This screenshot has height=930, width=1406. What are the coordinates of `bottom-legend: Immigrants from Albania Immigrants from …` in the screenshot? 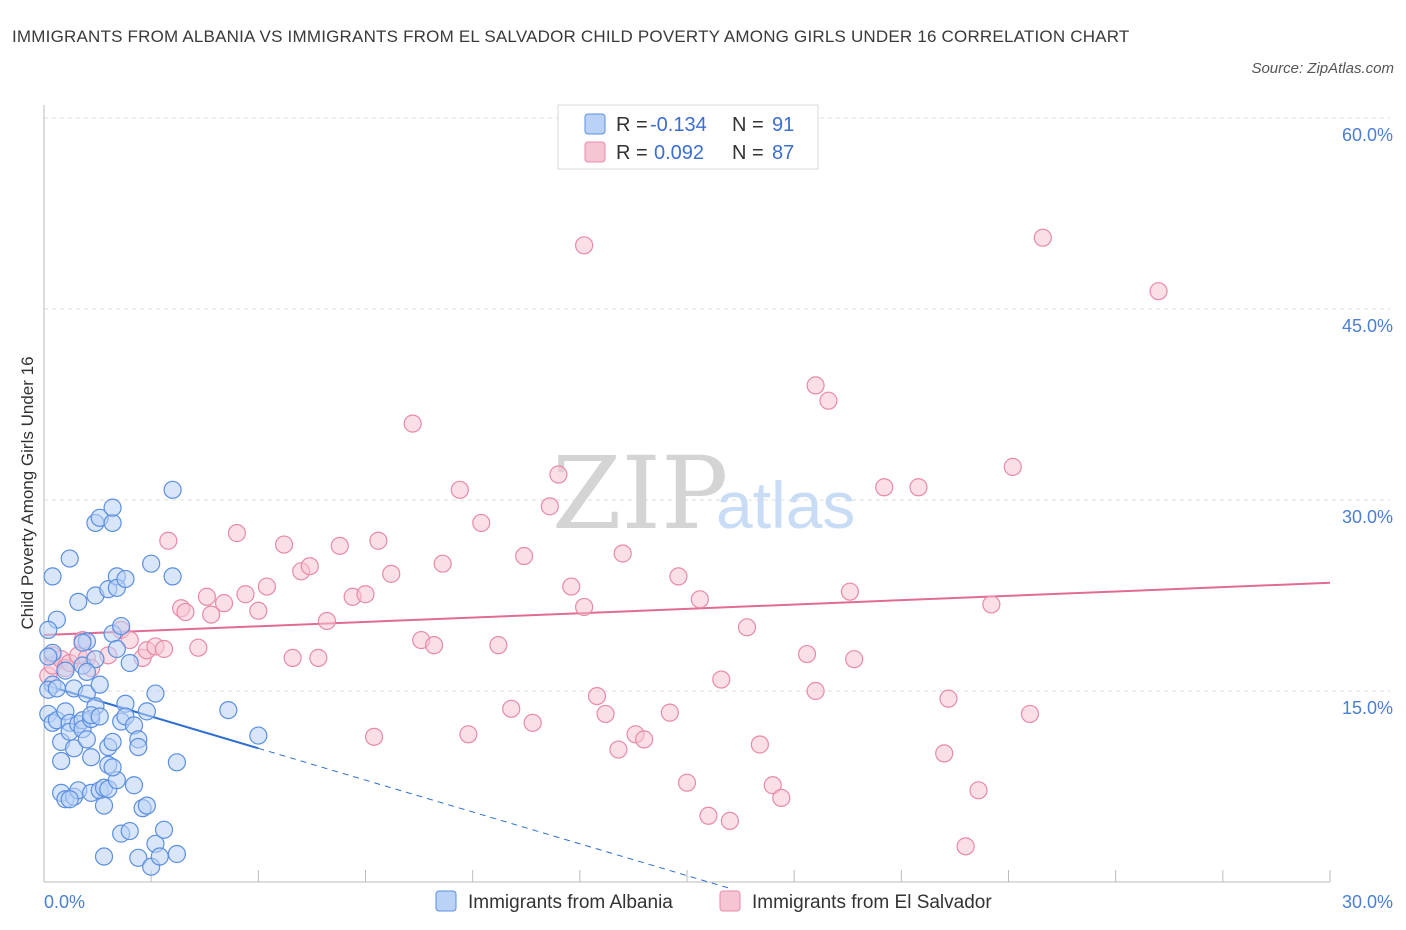 It's located at (713, 901).